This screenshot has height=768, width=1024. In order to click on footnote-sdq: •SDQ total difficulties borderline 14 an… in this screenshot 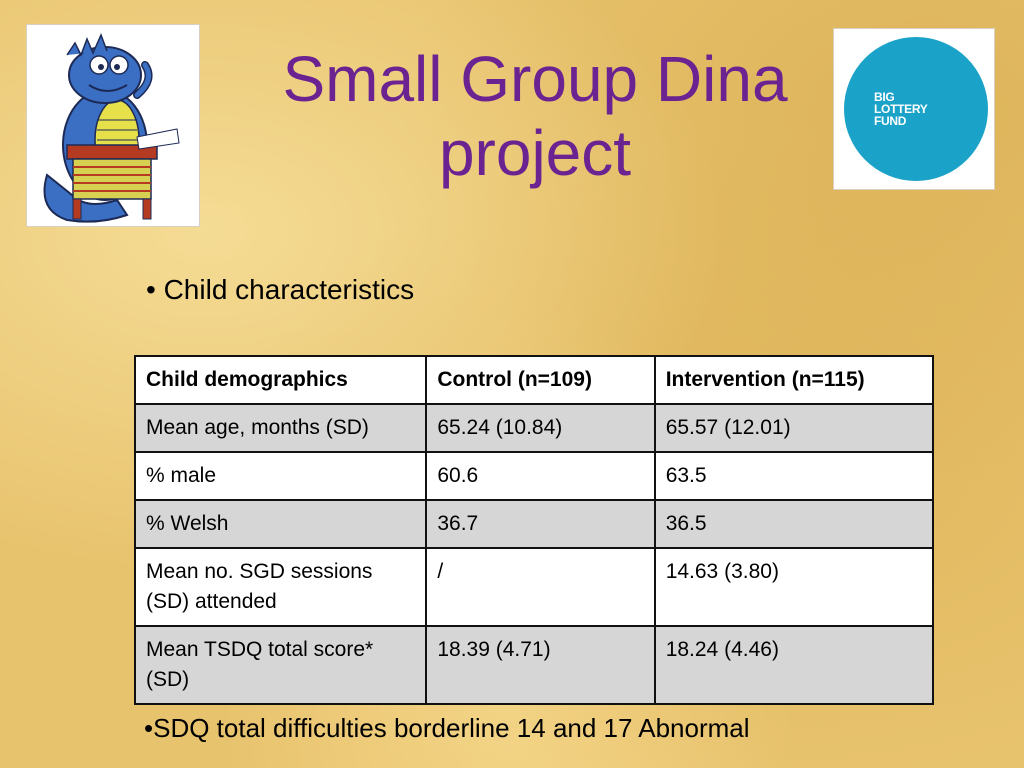, I will do `click(447, 728)`.